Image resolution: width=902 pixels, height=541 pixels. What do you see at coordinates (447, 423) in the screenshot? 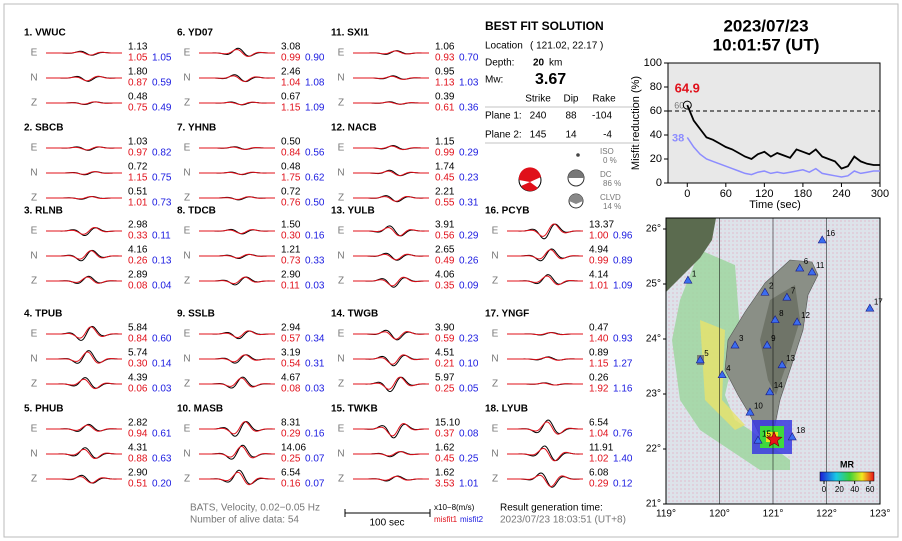
I see `amplitude: 15.10` at bounding box center [447, 423].